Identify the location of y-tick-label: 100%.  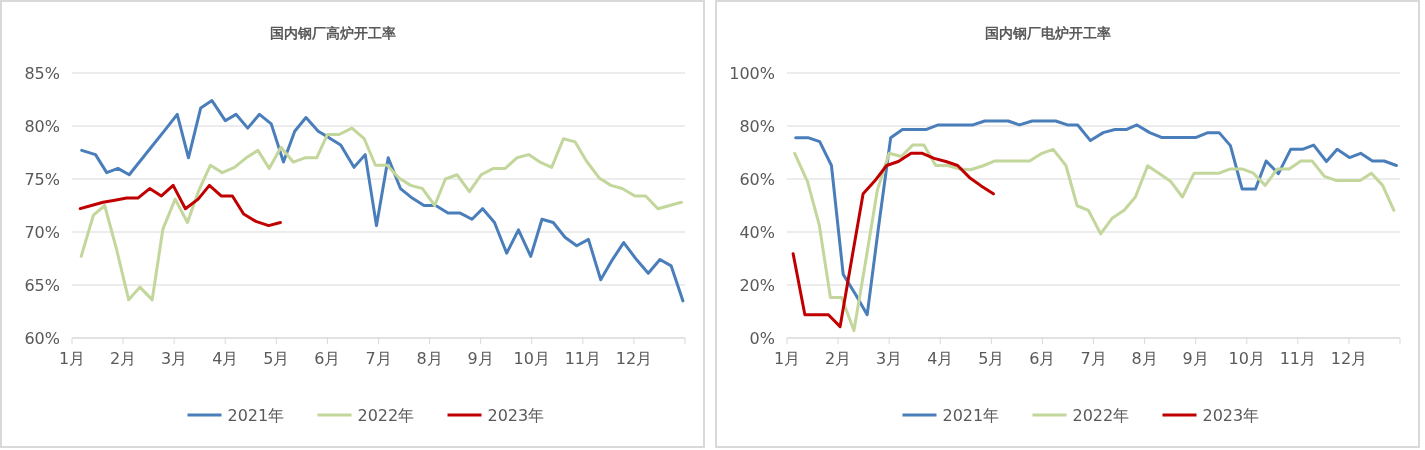
(752, 73).